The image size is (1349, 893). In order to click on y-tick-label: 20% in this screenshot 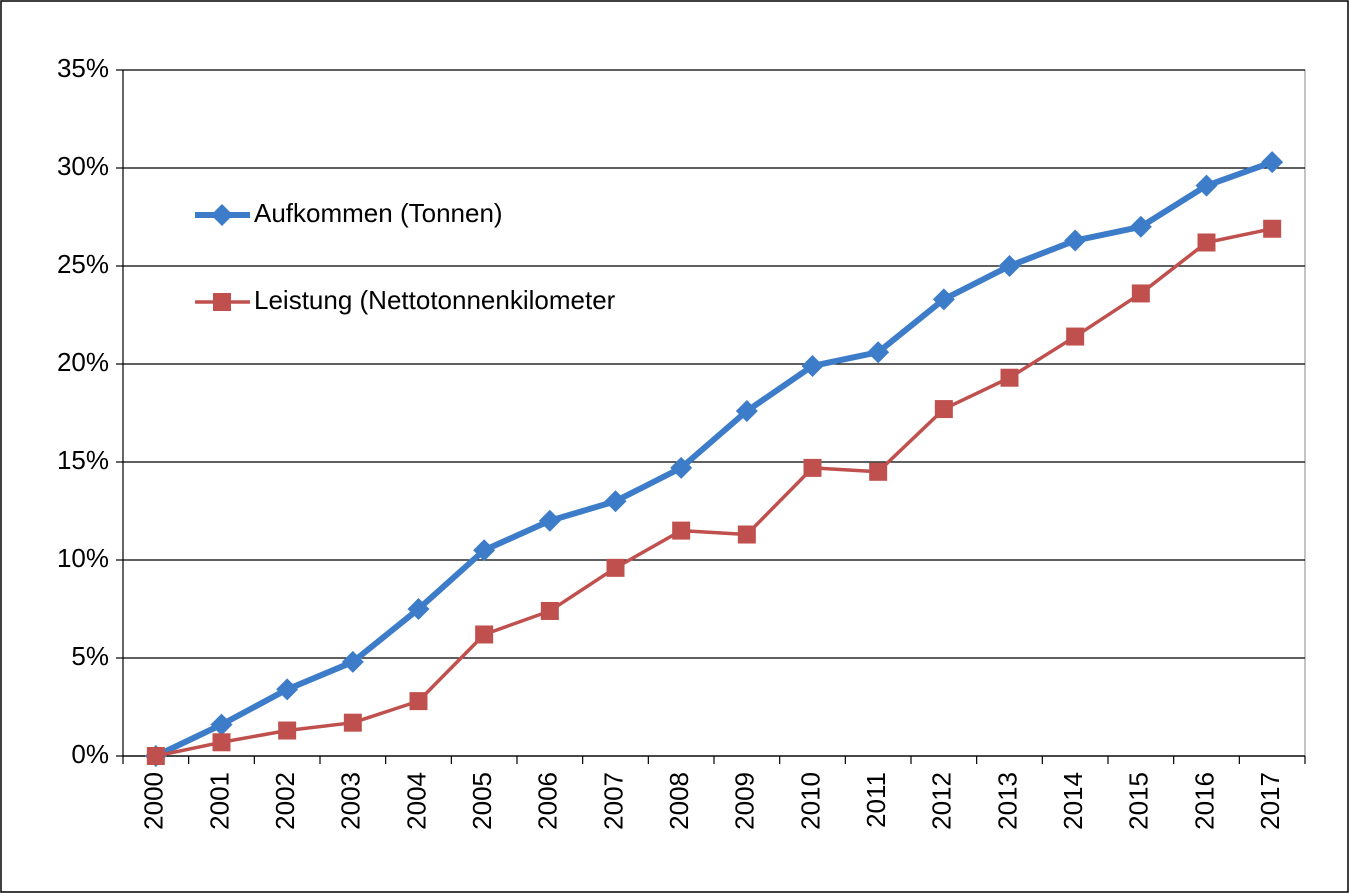, I will do `click(83, 362)`.